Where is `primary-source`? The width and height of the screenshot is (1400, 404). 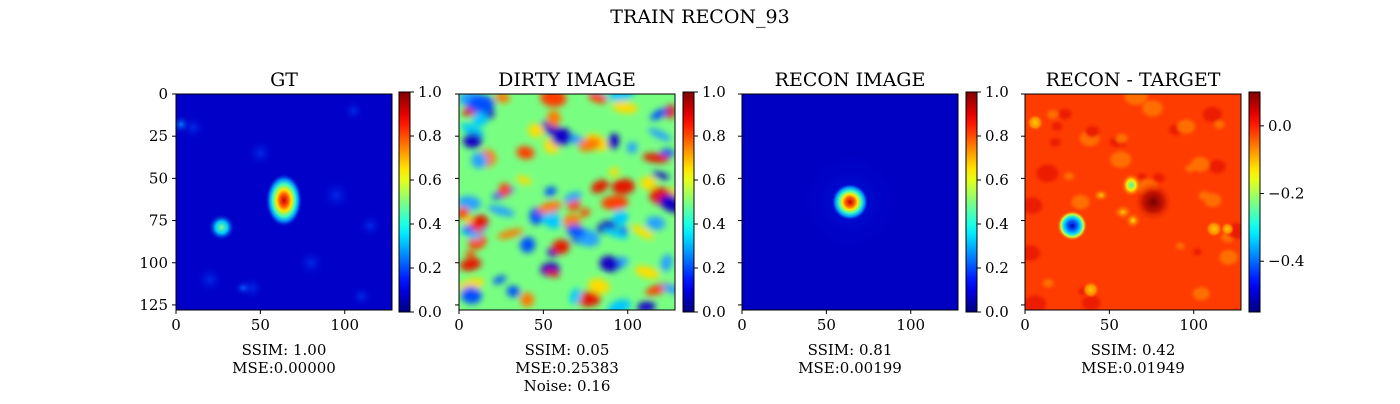
primary-source is located at coordinates (284, 200).